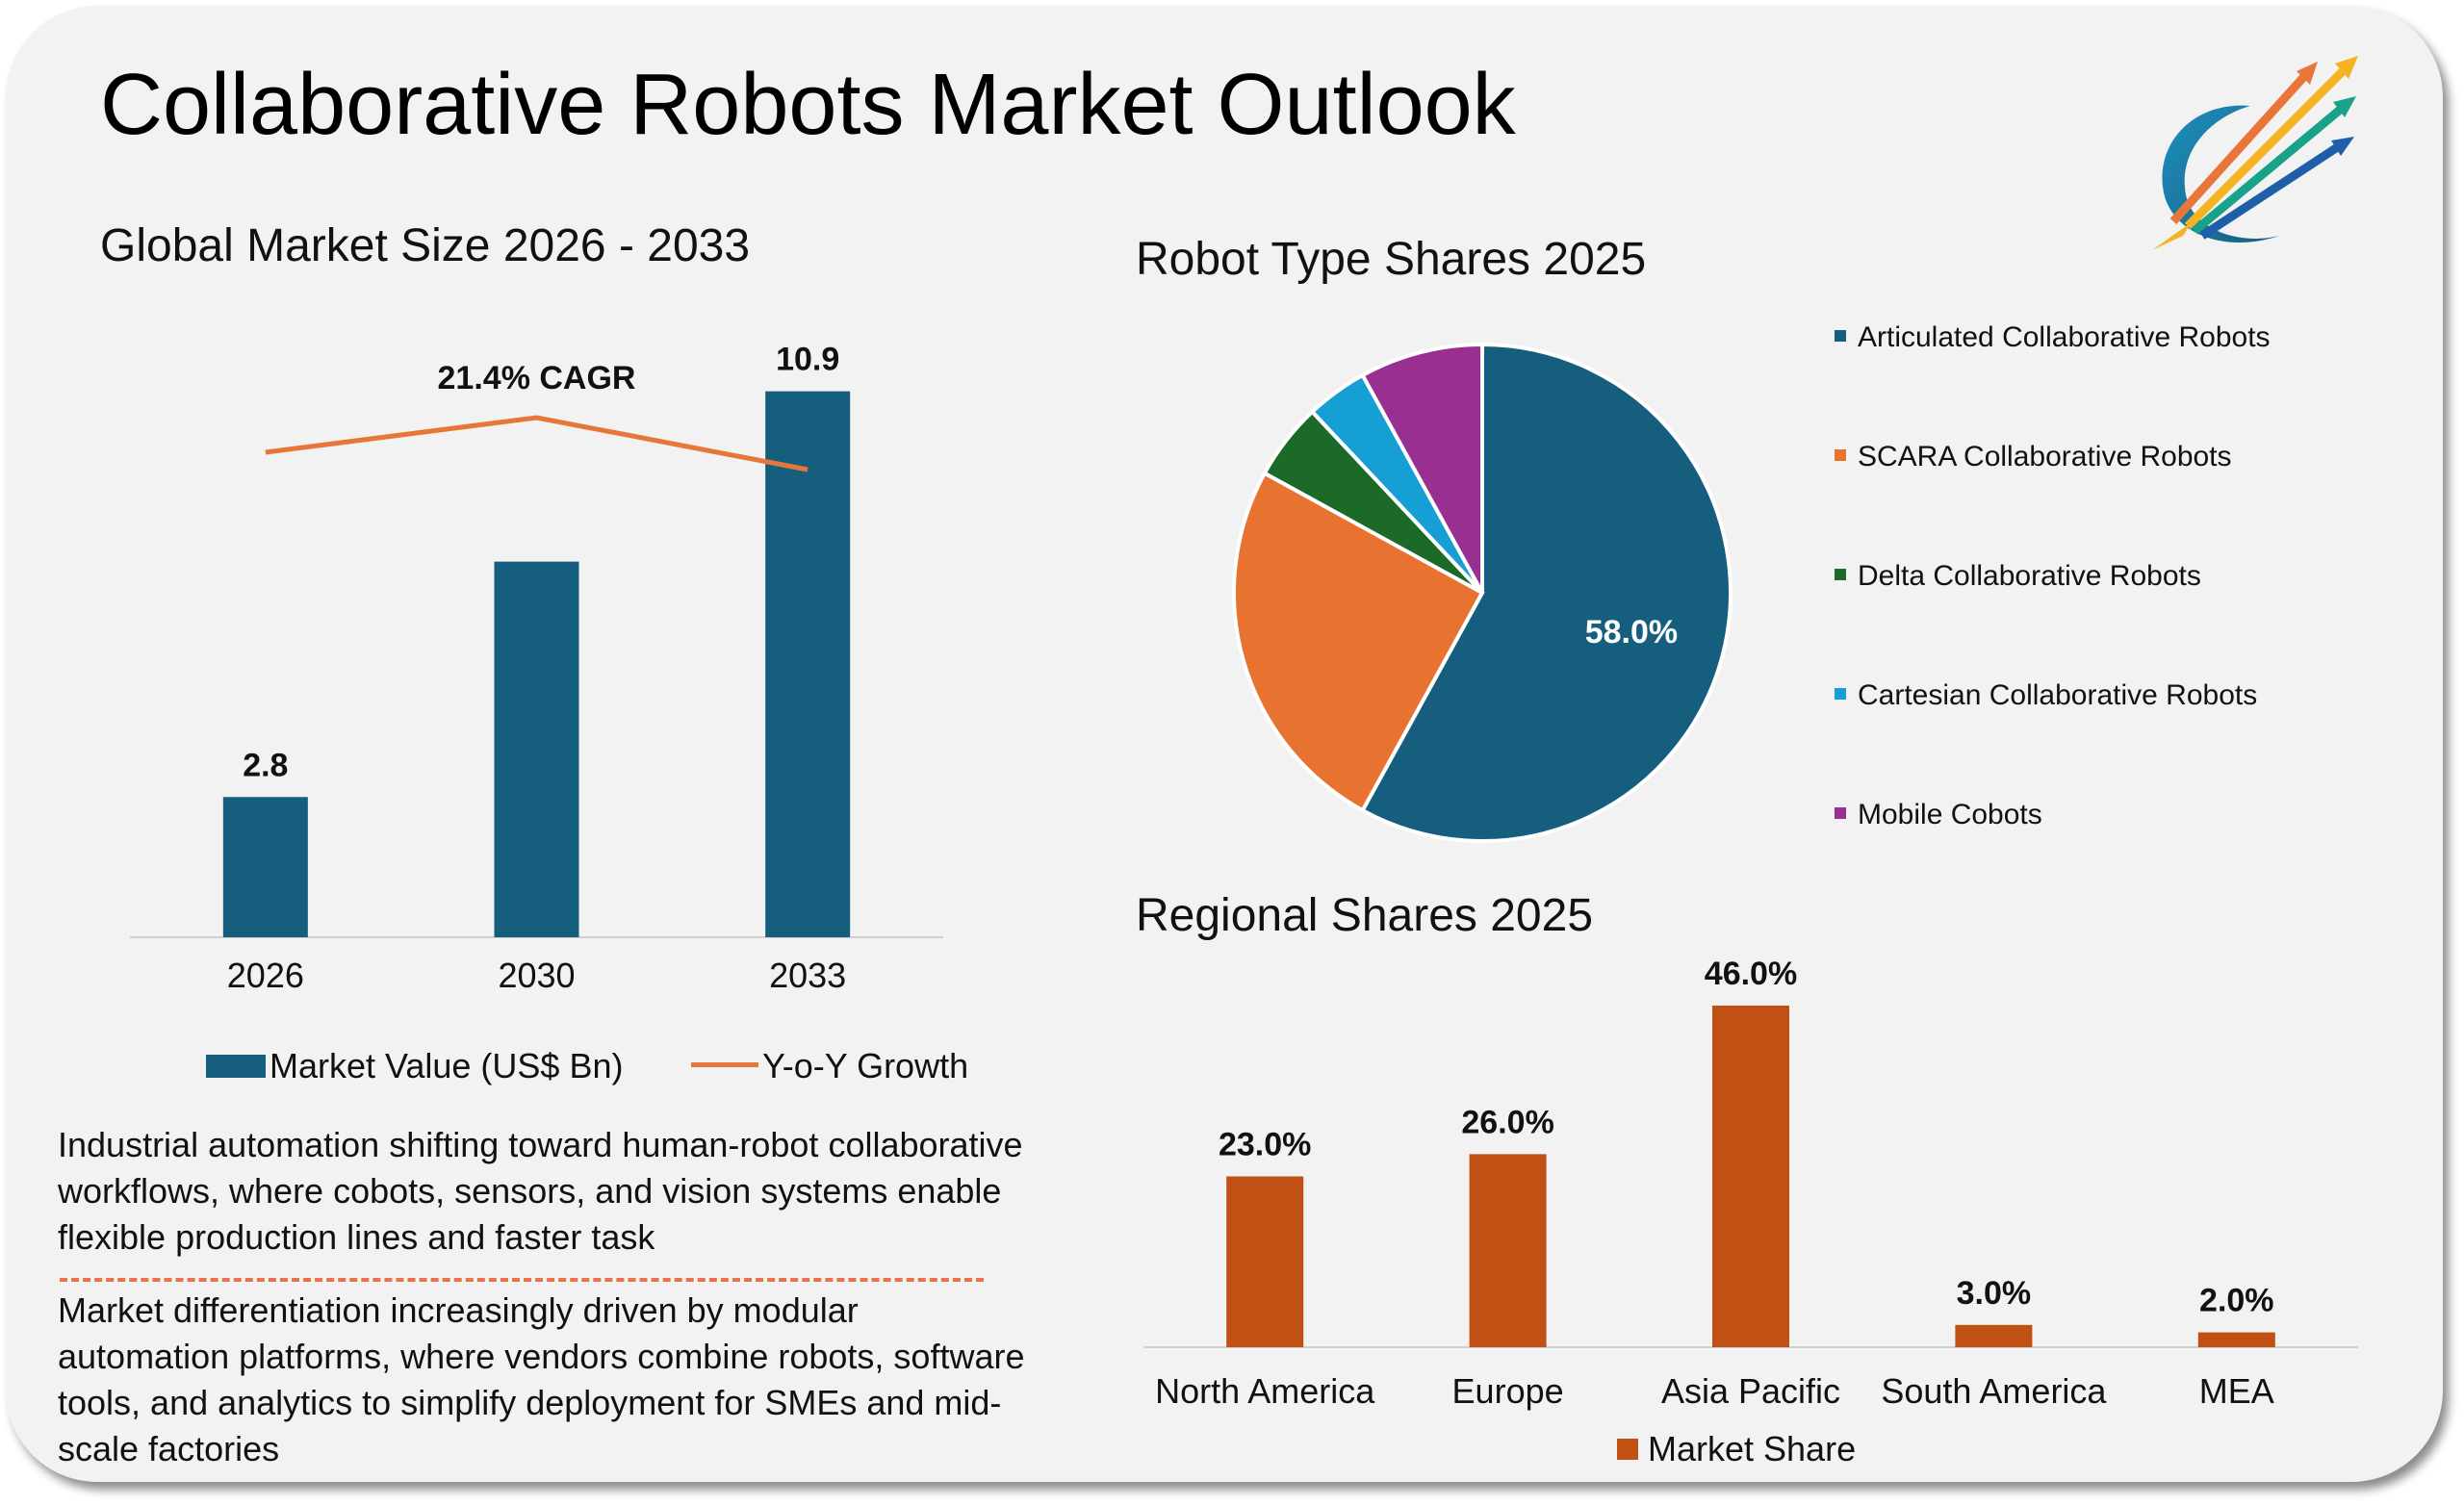 The height and width of the screenshot is (1506, 2464). I want to click on region-tick-label: Europe, so click(1508, 1391).